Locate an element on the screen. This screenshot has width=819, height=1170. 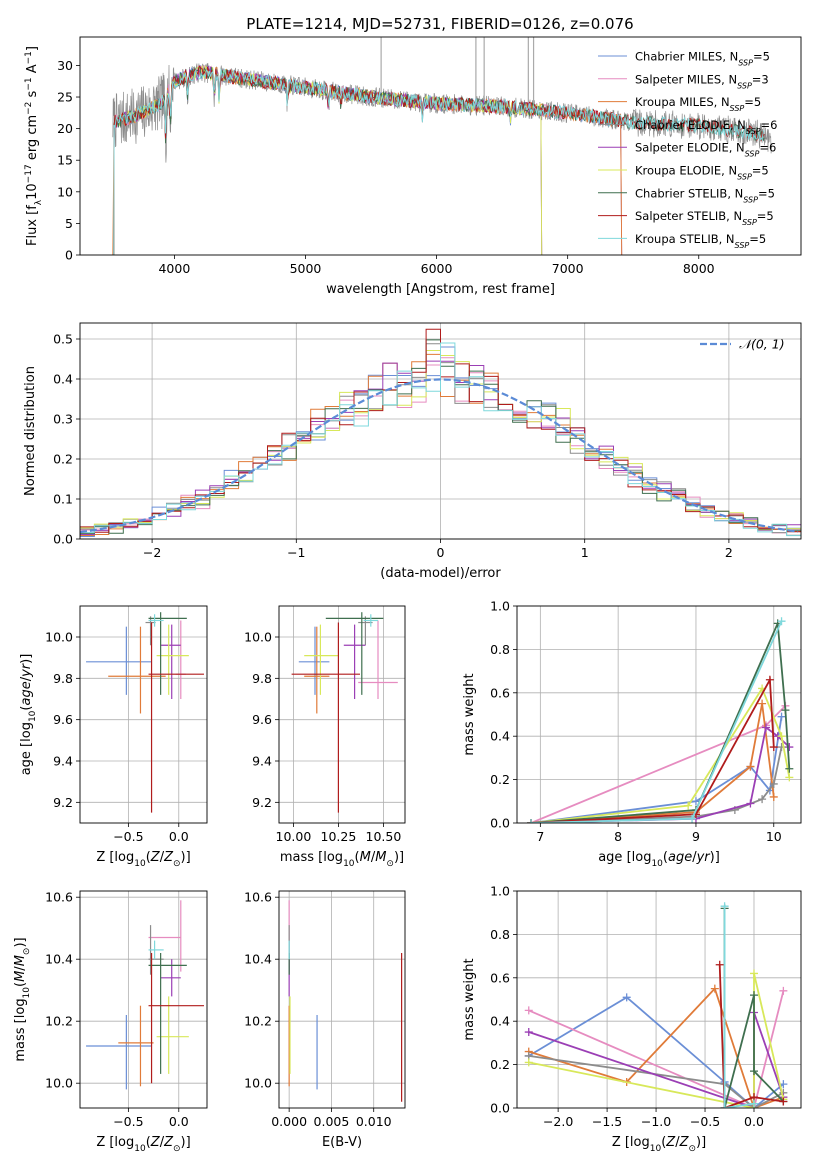
x-tick-label: −1.5 is located at coordinates (607, 1121).